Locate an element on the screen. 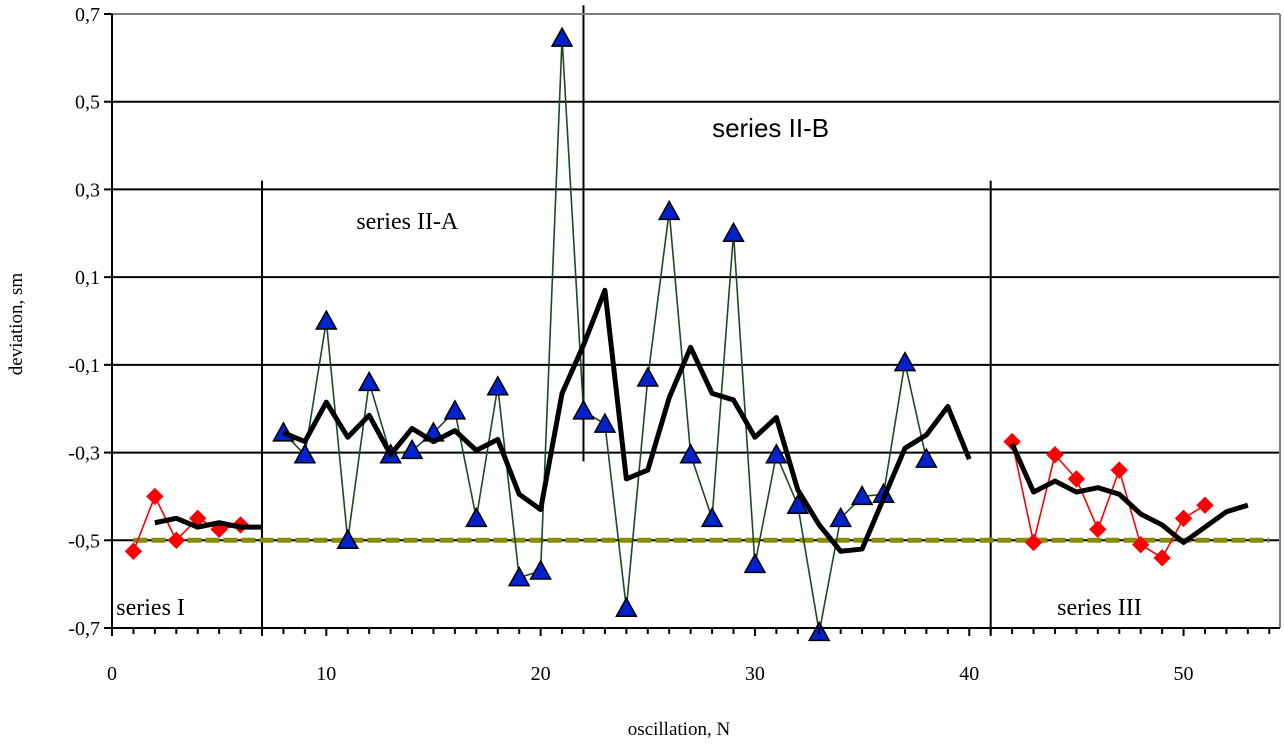 The height and width of the screenshot is (744, 1284). series-line is located at coordinates (1108, 500).